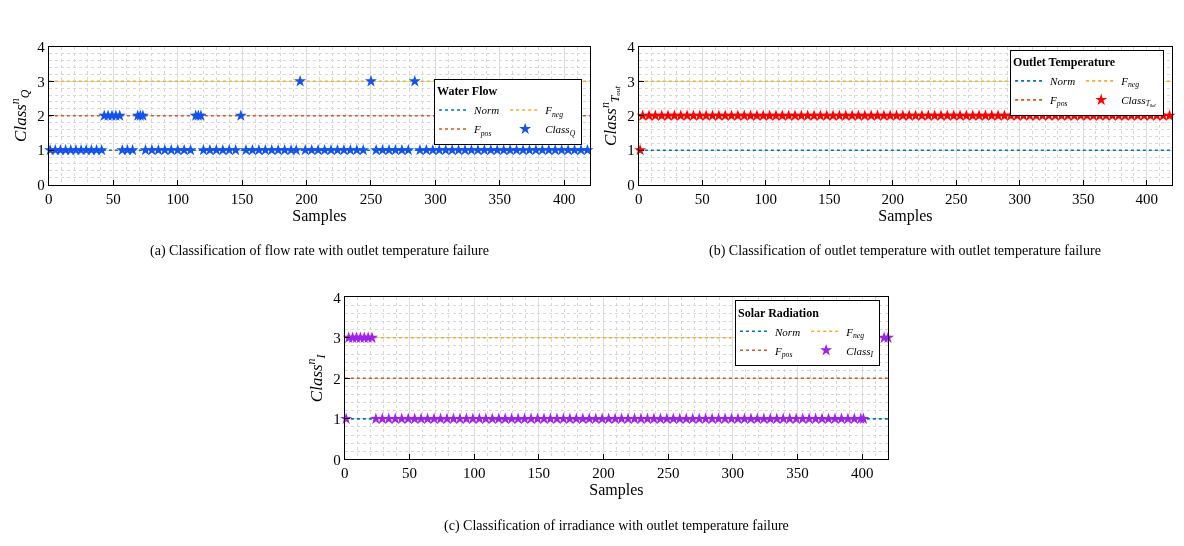 This screenshot has width=1184, height=546. What do you see at coordinates (905, 251) in the screenshot?
I see `text: (b) Classification of outlet temperature with outlet temperature failure` at bounding box center [905, 251].